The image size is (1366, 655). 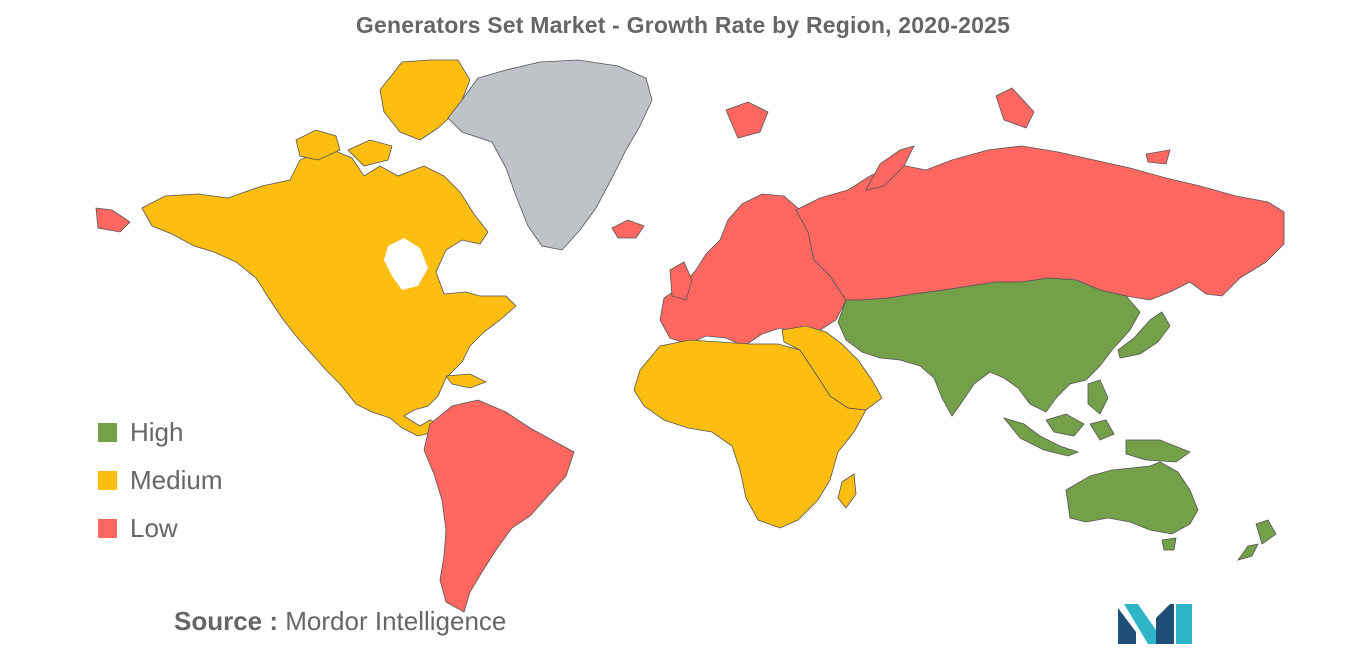 What do you see at coordinates (1040, 223) in the screenshot?
I see `region-russia` at bounding box center [1040, 223].